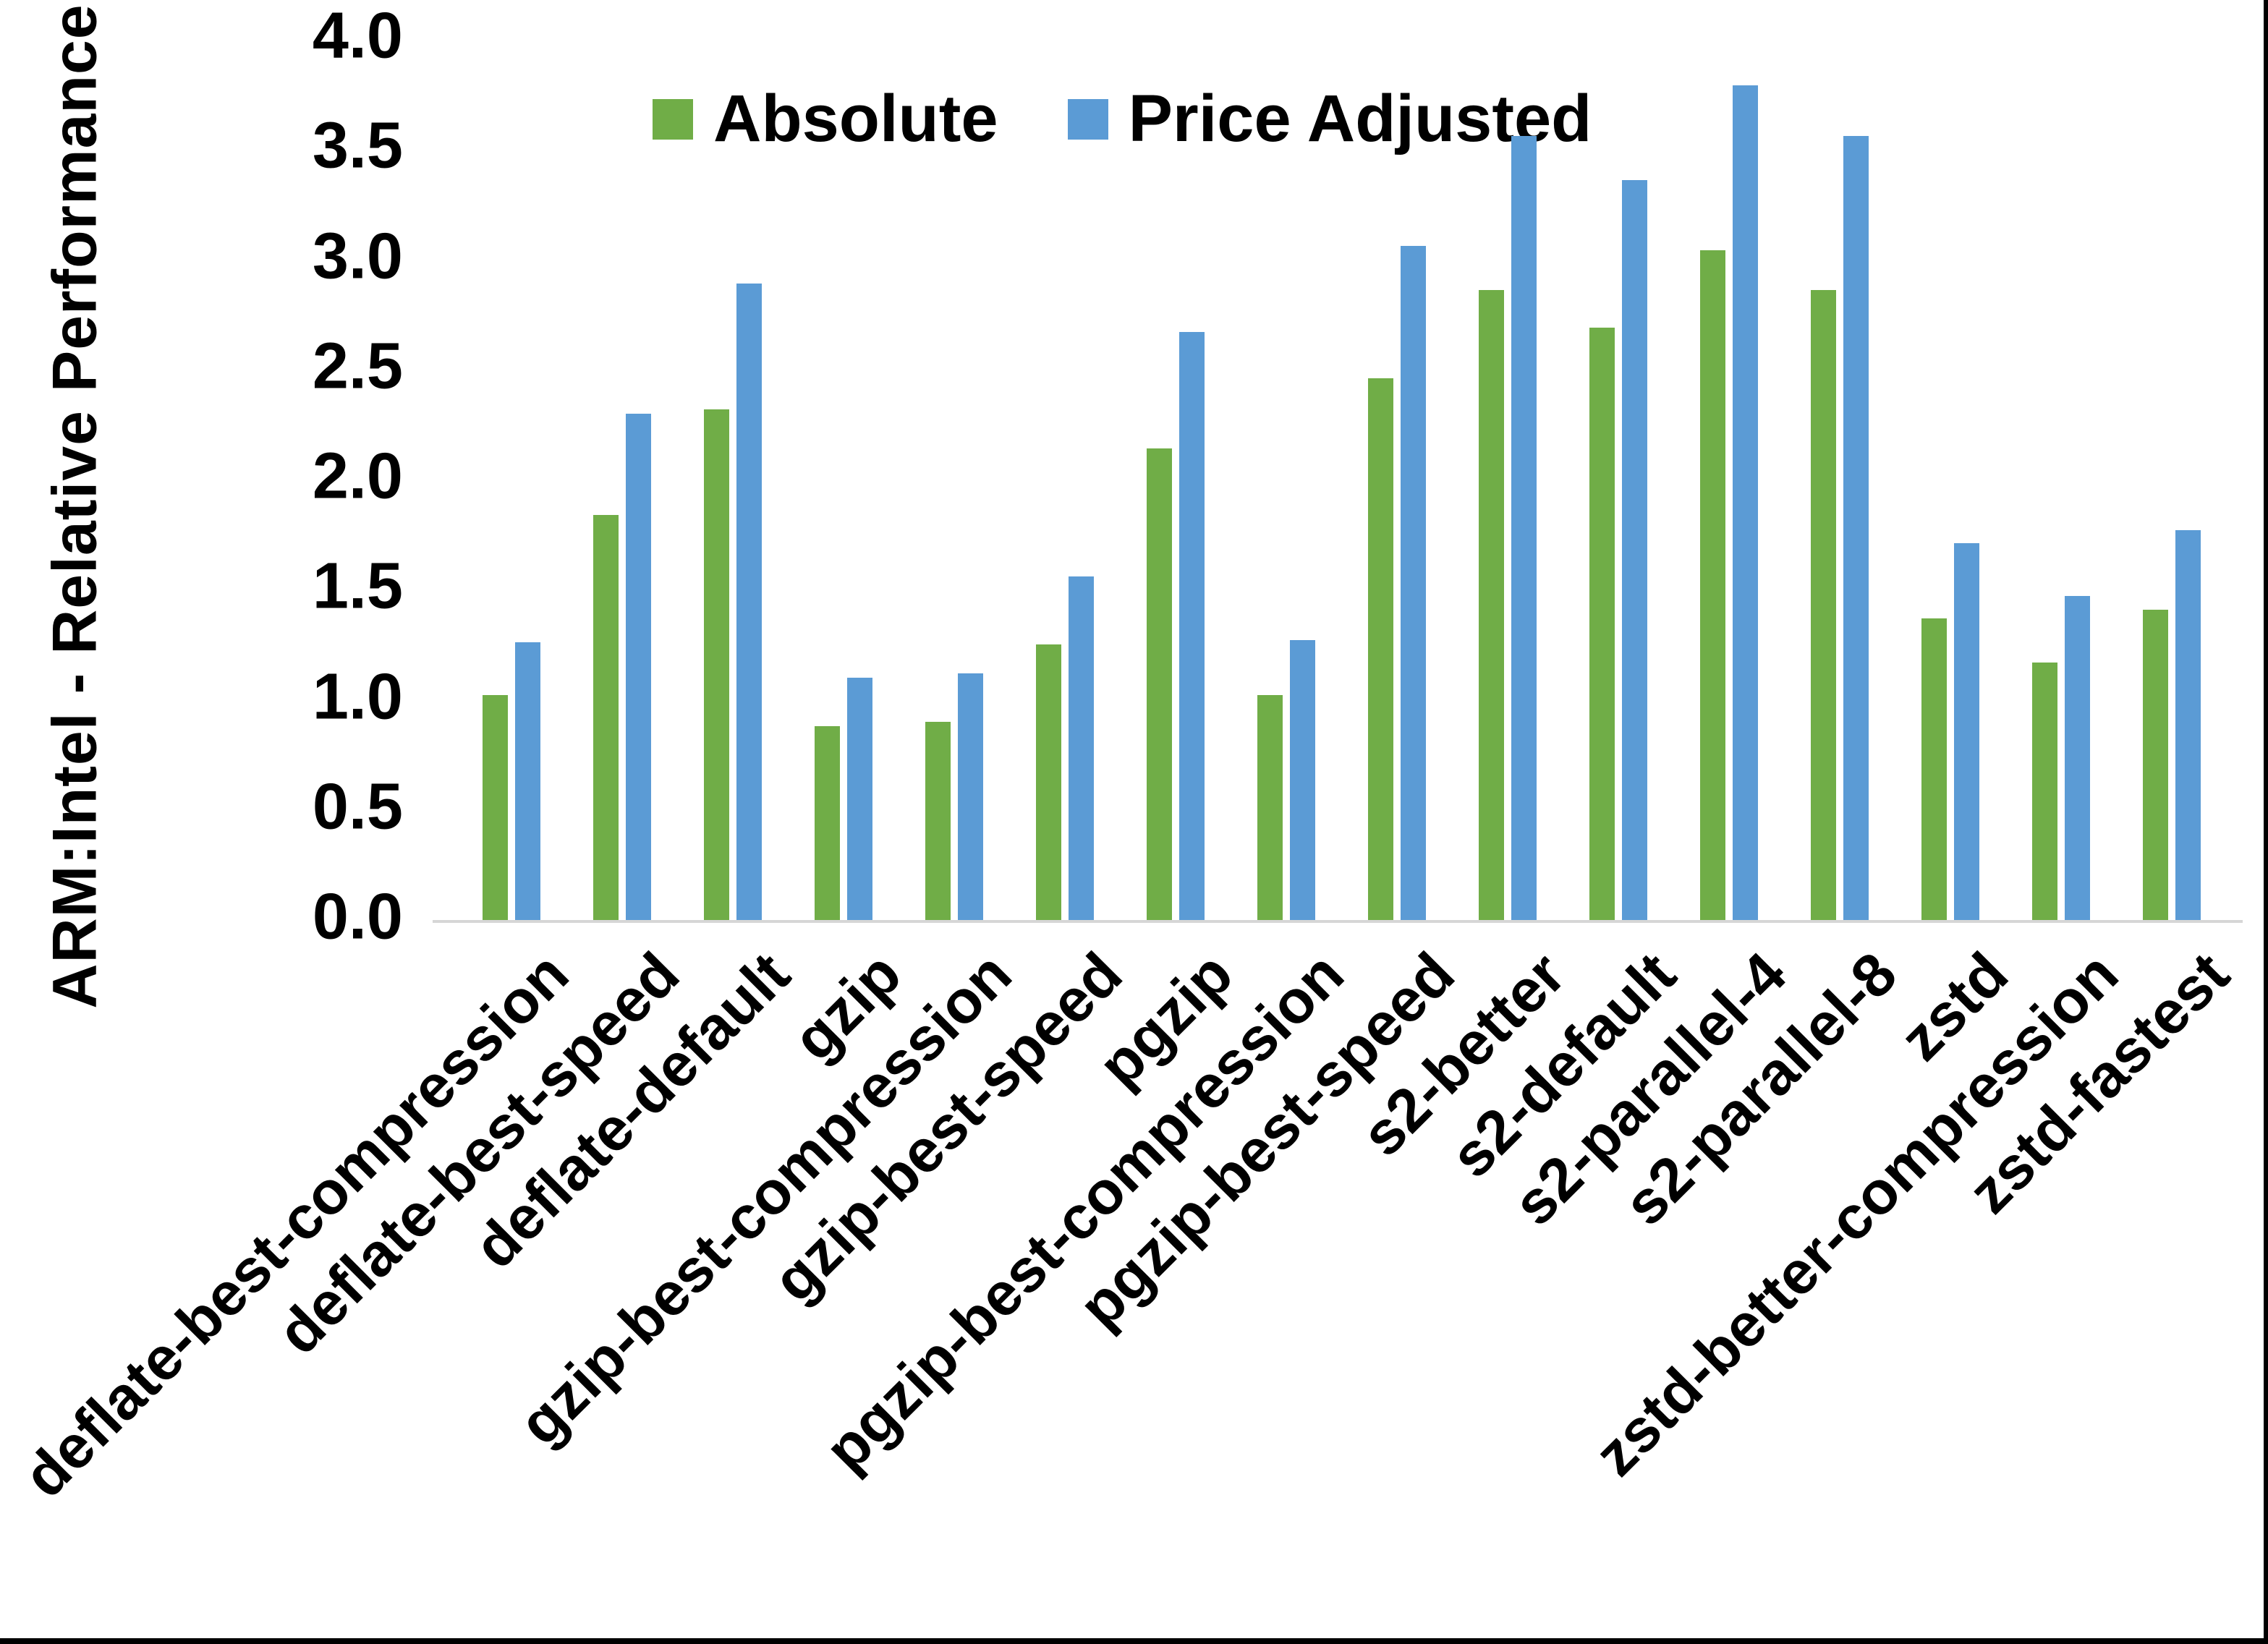 The image size is (2268, 1644). I want to click on frame-border-right, so click(2266, 822).